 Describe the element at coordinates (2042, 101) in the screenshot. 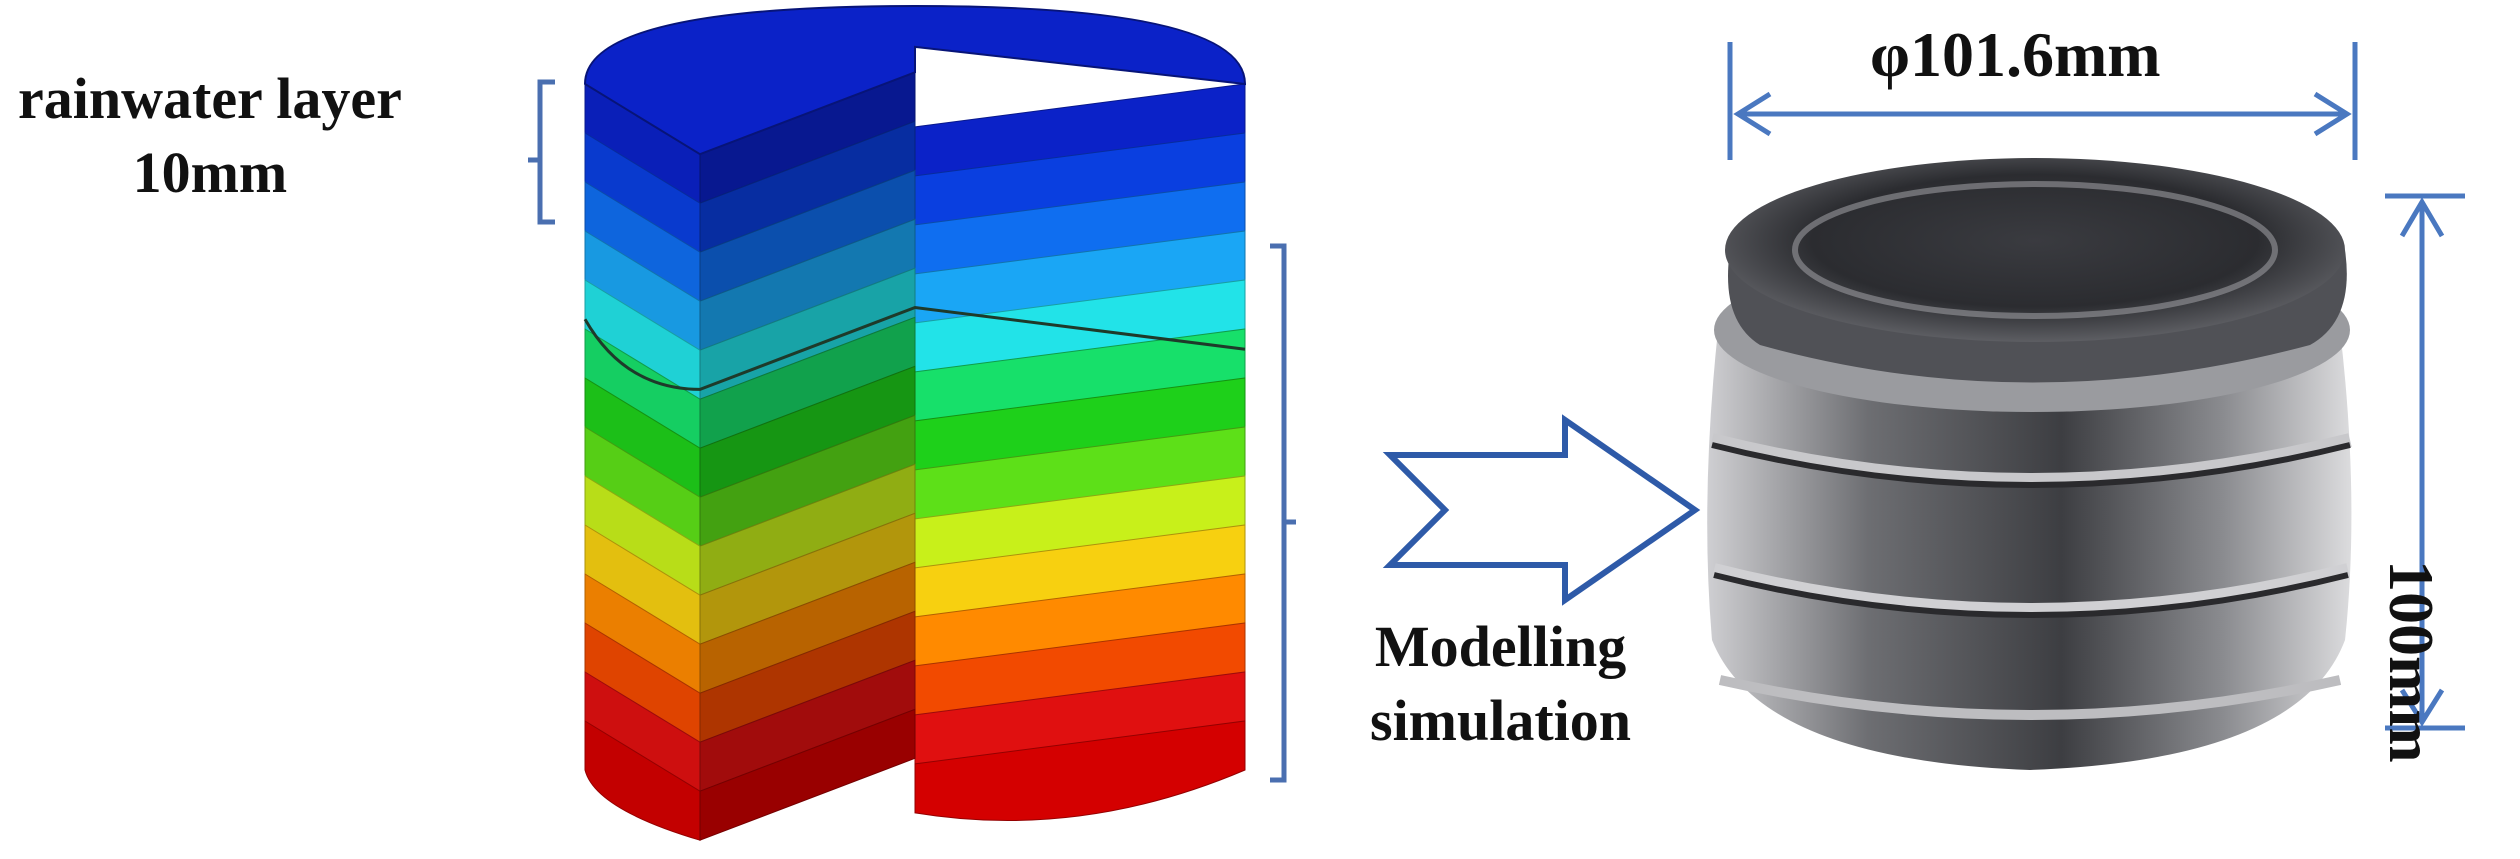

I see `diameter-dimension` at that location.